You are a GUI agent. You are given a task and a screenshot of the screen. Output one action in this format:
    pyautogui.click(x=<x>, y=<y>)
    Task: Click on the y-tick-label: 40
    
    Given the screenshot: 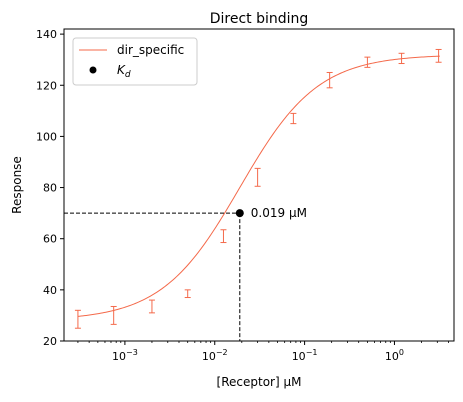 What is the action you would take?
    pyautogui.click(x=50, y=290)
    